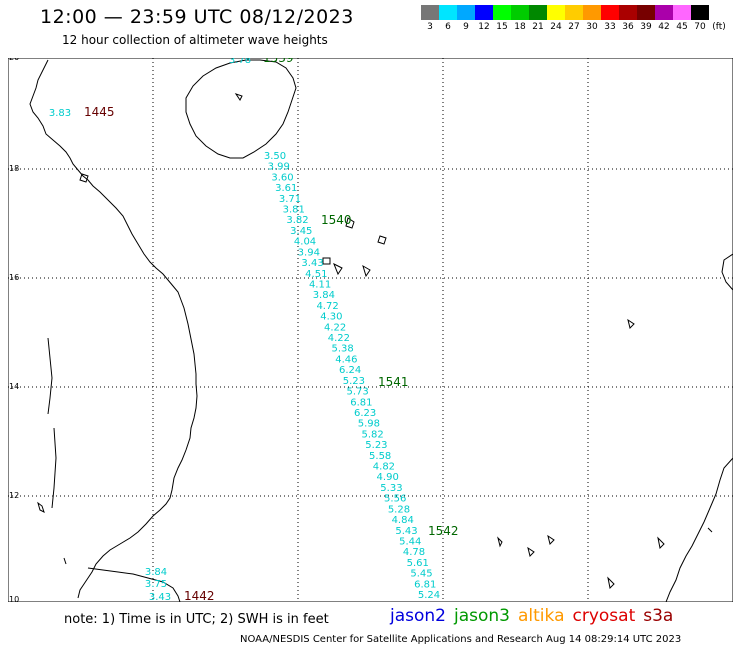 This screenshot has height=650, width=740. Describe the element at coordinates (327, 306) in the screenshot. I see `wave-height-value: 4.72` at that location.